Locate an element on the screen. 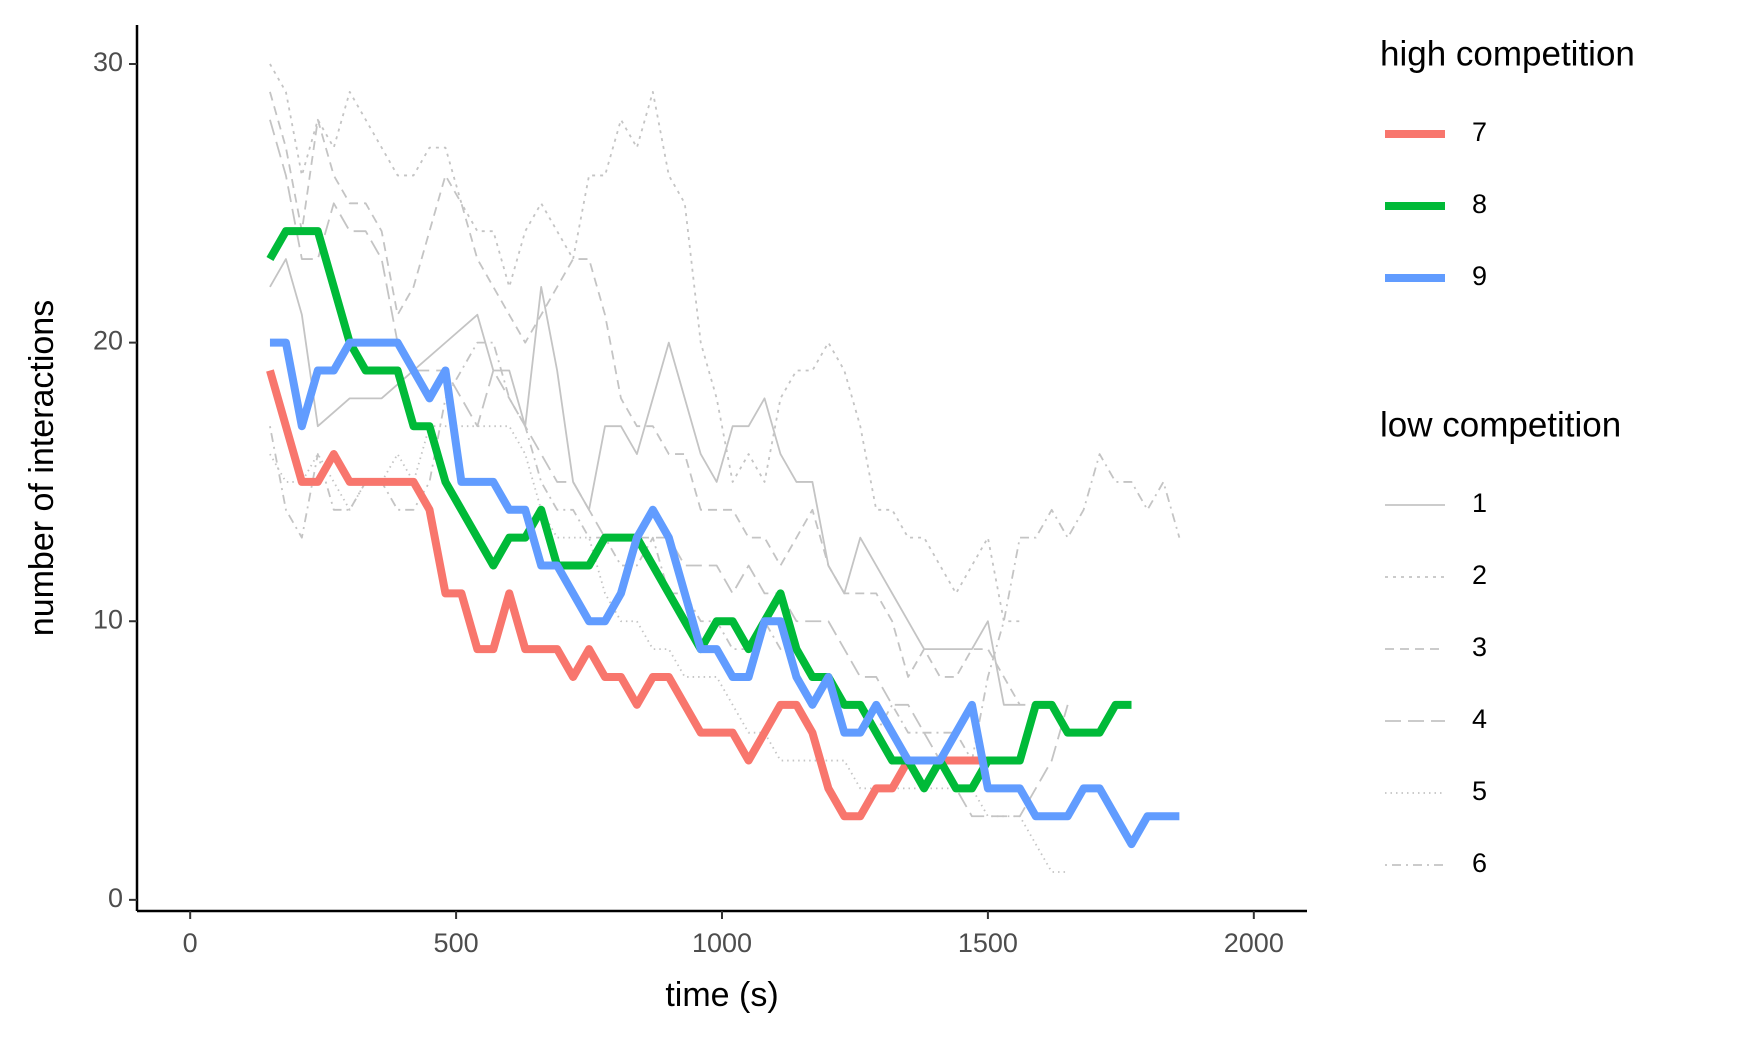 Image resolution: width=1750 pixels, height=1040 pixels. legend-title: high competition is located at coordinates (1507, 53).